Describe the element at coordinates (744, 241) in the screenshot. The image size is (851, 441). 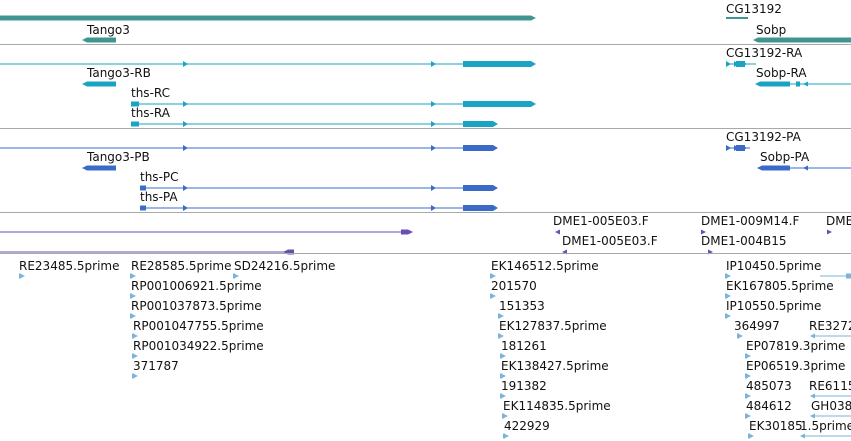
I see `clone-label: DME1-004B15` at that location.